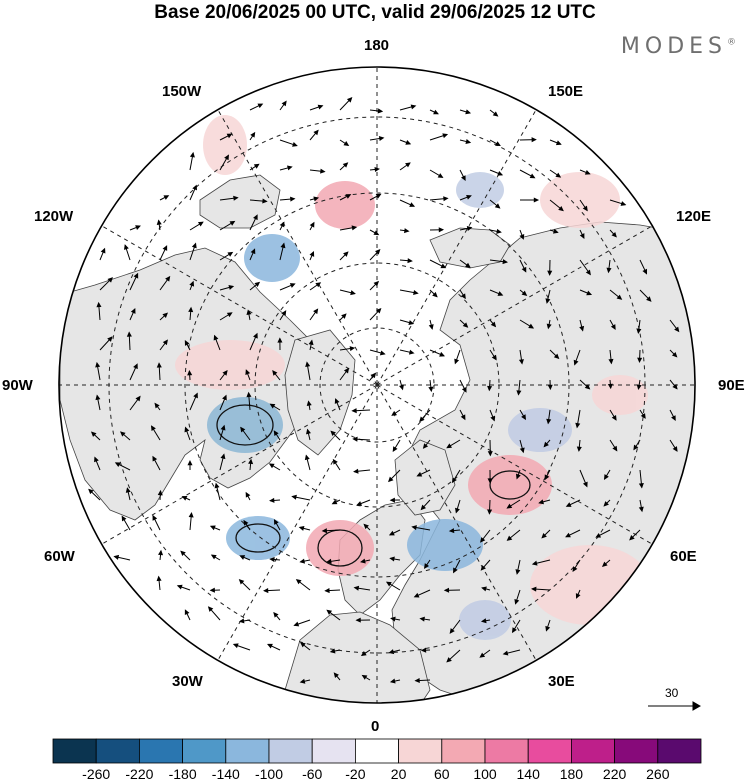 The width and height of the screenshot is (750, 783). Describe the element at coordinates (672, 693) in the screenshot. I see `wind-reference-label: 30` at that location.